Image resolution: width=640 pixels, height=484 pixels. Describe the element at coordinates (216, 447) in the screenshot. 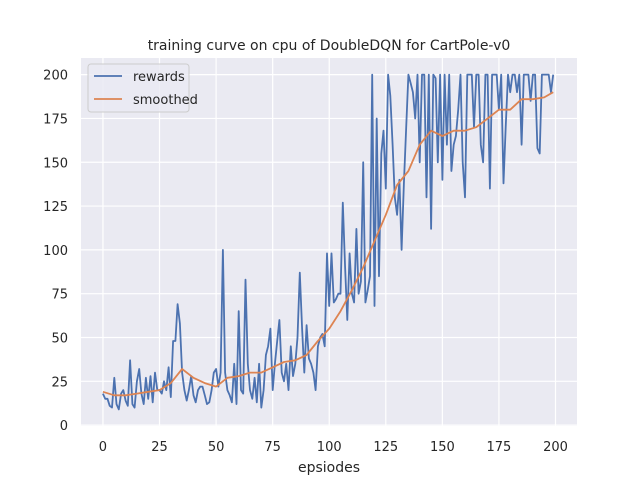

I see `x-tick-label: 50` at that location.